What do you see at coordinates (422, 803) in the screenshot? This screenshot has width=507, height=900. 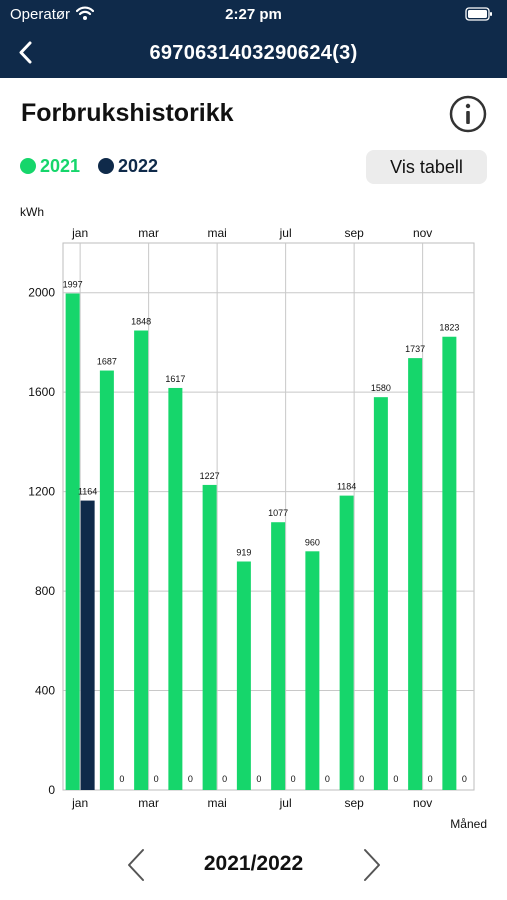 I see `x-tick-label-bottom: nov` at bounding box center [422, 803].